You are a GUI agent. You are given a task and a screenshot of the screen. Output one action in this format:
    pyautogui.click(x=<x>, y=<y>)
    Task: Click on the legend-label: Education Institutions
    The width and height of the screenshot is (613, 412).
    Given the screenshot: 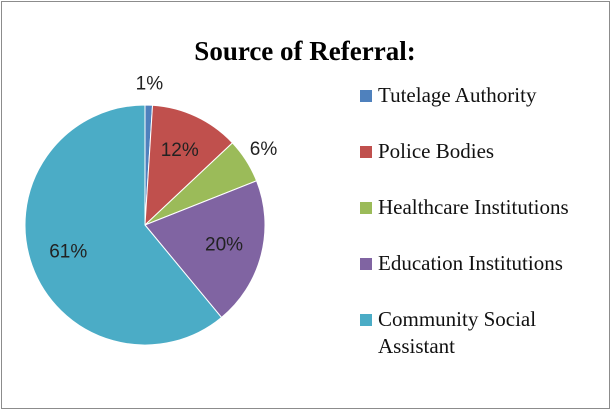 What is the action you would take?
    pyautogui.click(x=470, y=263)
    